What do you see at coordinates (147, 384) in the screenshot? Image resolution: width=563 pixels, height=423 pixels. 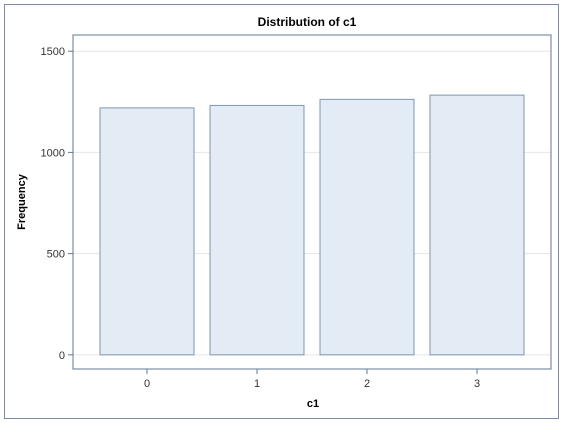 I see `x-tick-label: 0` at bounding box center [147, 384].